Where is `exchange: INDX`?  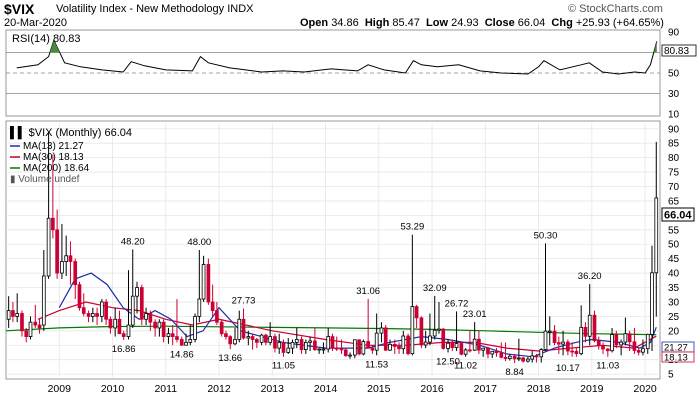 exchange: INDX is located at coordinates (240, 9).